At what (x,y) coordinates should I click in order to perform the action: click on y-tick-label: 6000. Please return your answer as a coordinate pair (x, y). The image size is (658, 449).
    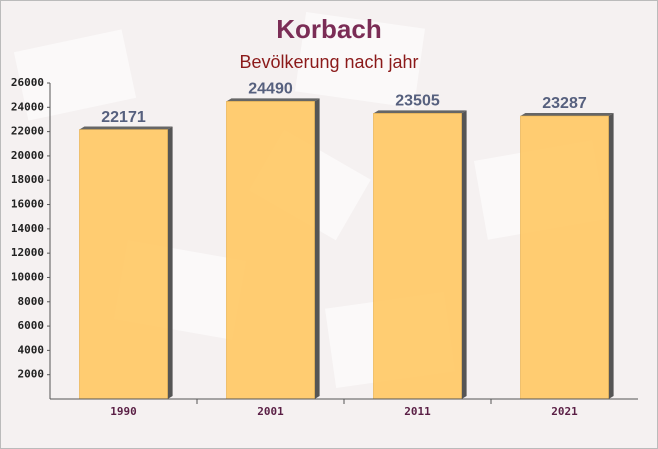
    Looking at the image, I should click on (31, 325).